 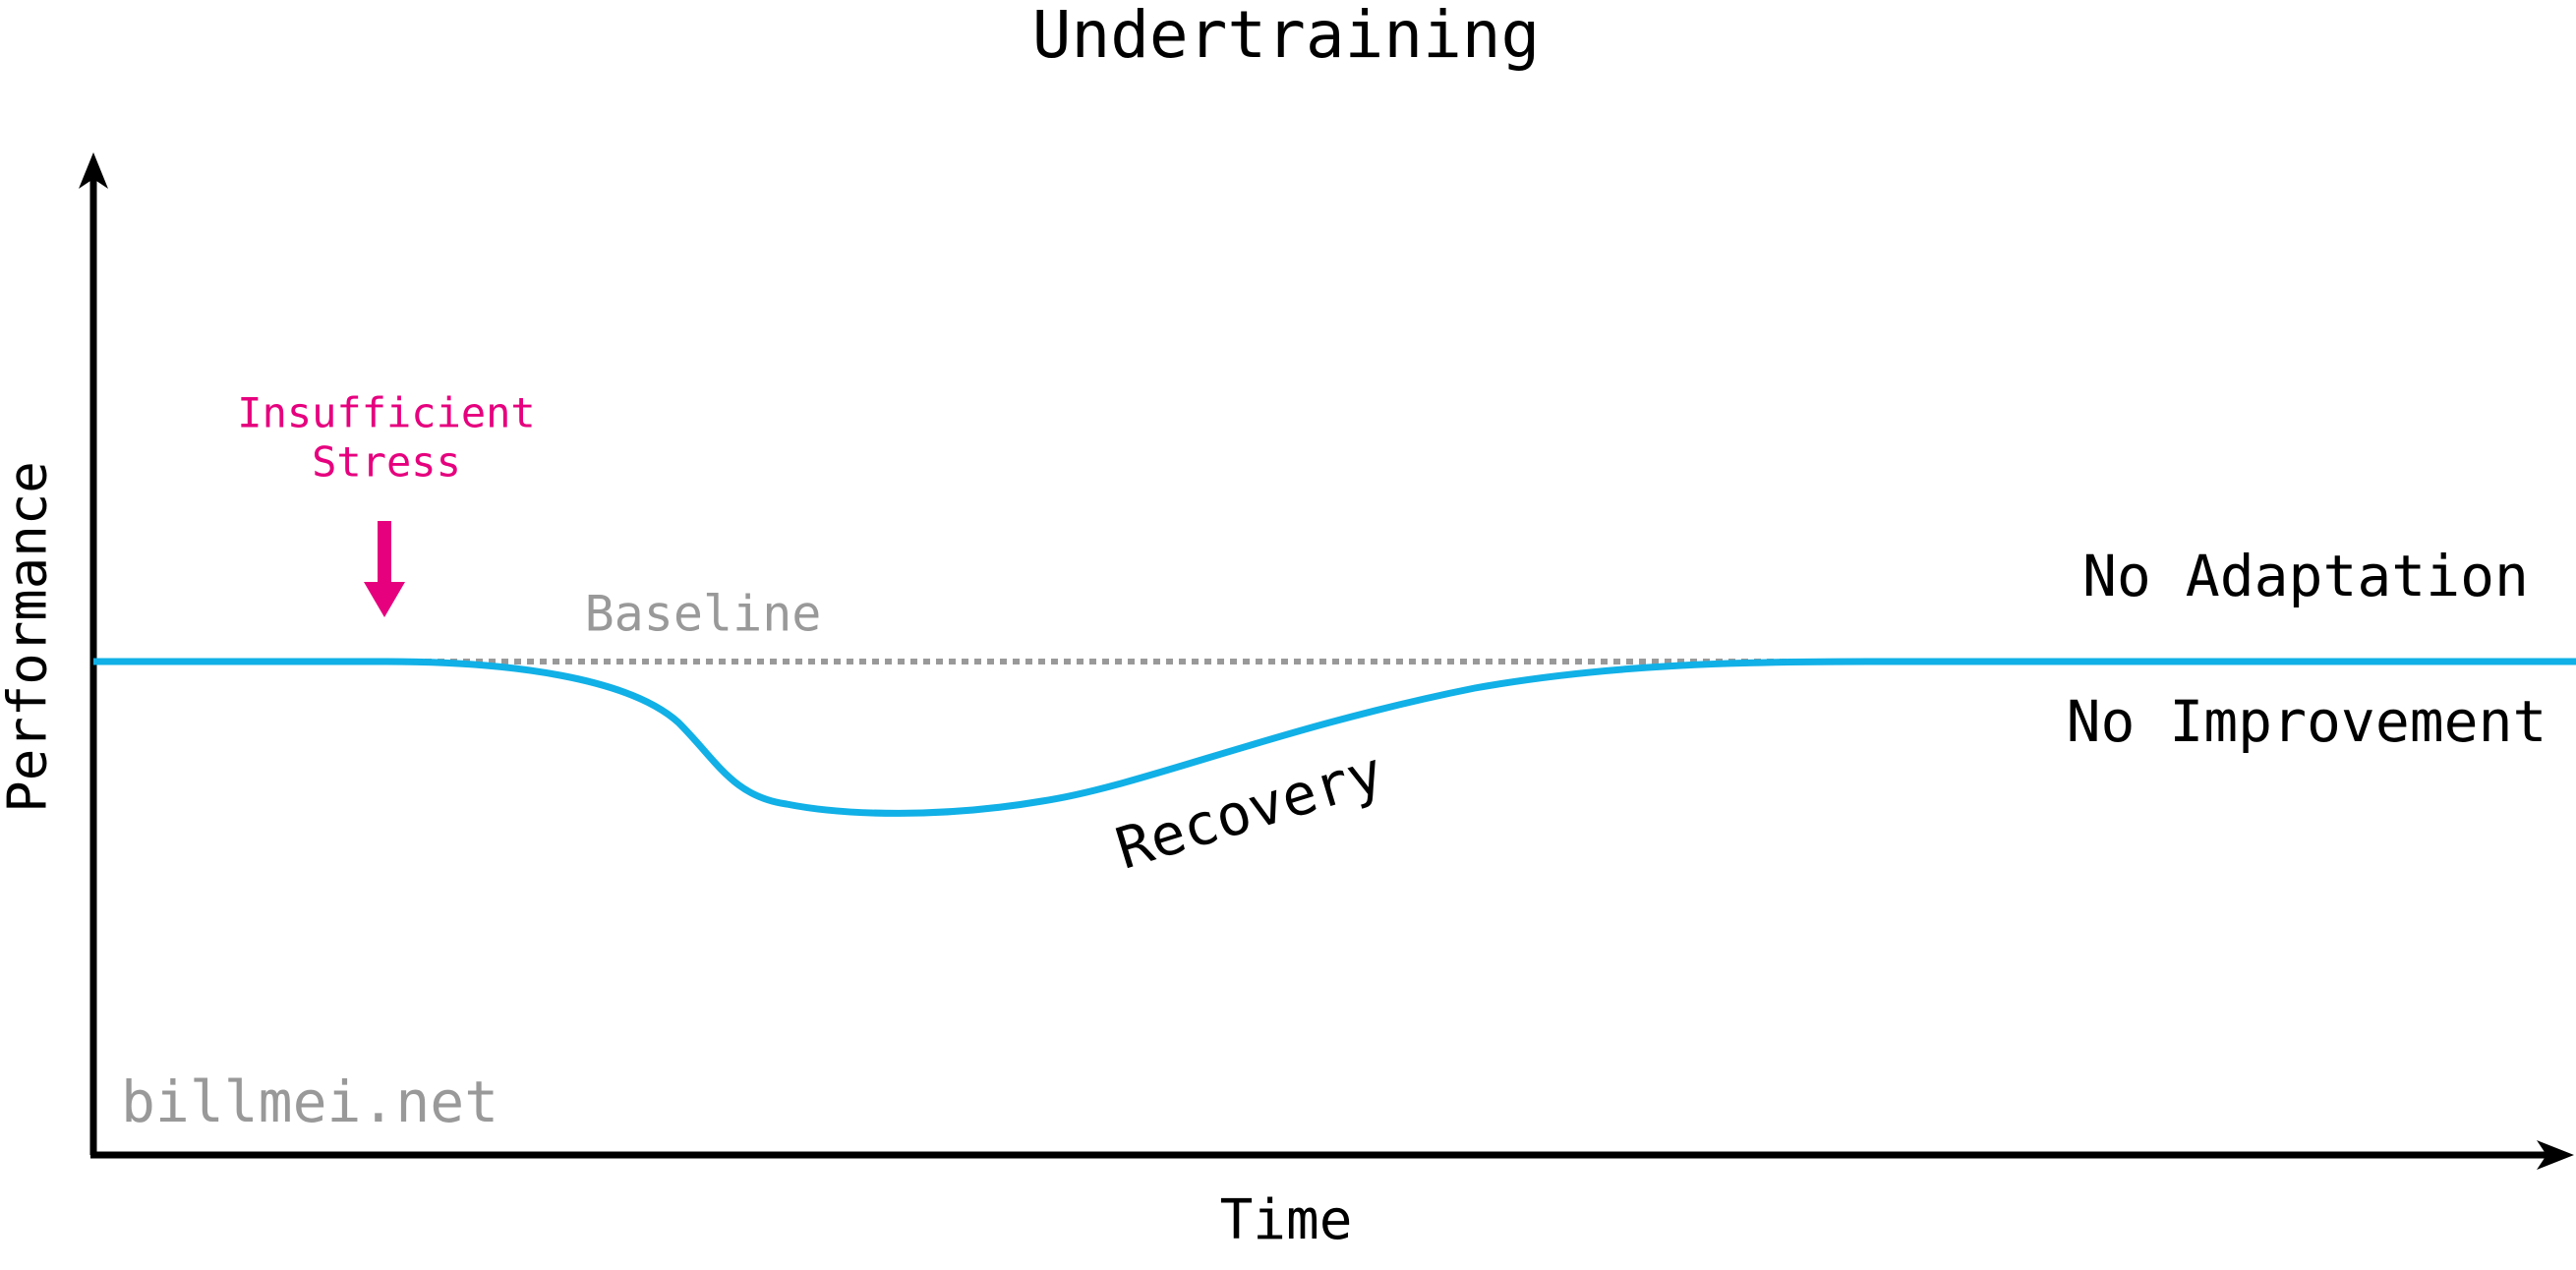 What do you see at coordinates (384, 599) in the screenshot?
I see `stress-arrow-head` at bounding box center [384, 599].